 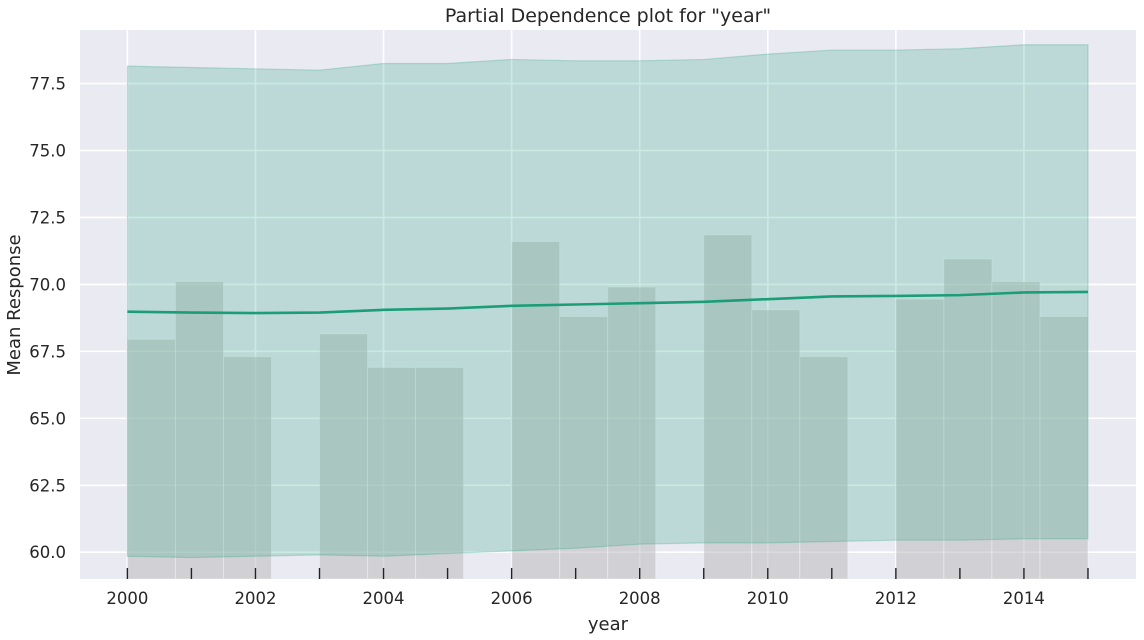 I want to click on x-tick-label: 2010, so click(x=768, y=598).